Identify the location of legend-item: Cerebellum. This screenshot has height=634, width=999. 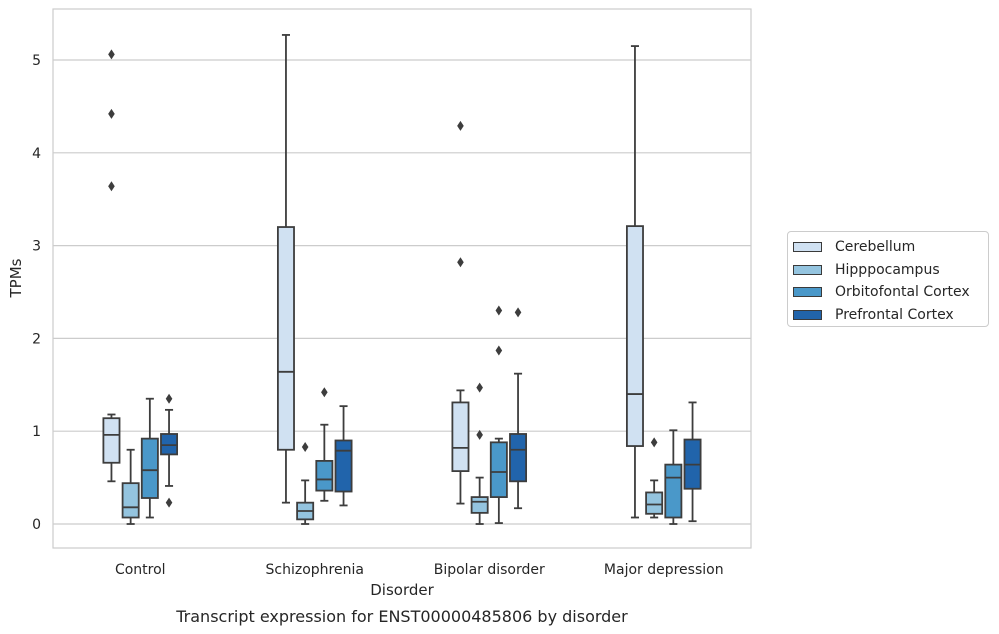
(890, 247).